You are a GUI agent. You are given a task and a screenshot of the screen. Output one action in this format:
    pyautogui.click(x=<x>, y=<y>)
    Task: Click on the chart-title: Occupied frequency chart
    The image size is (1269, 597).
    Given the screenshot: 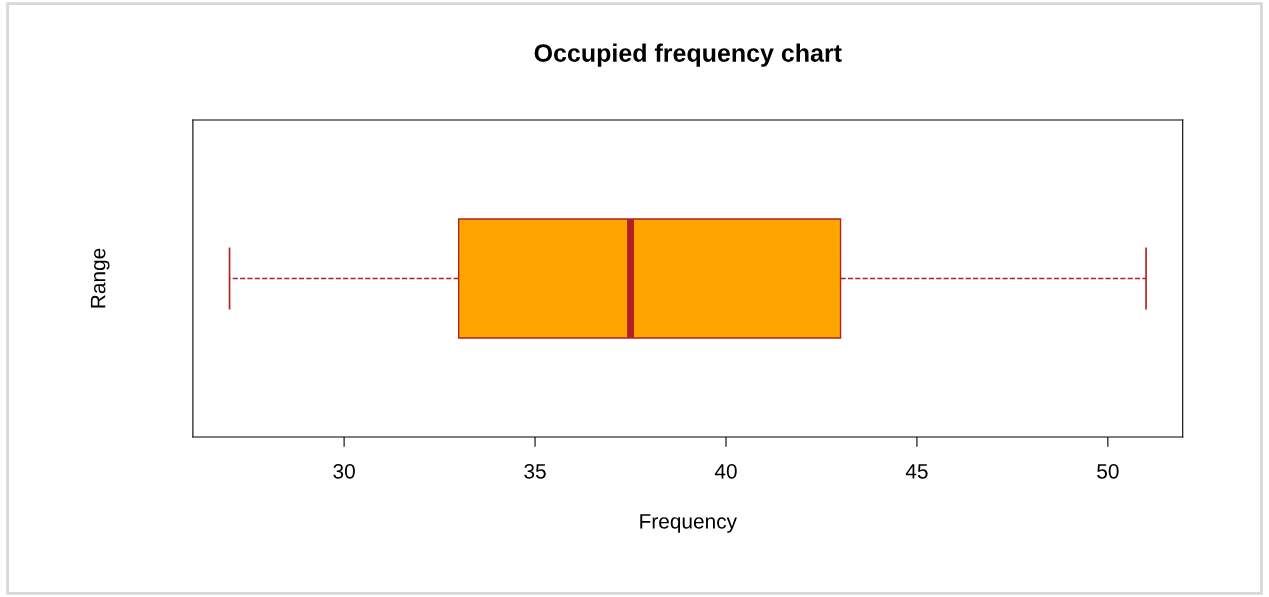 What is the action you would take?
    pyautogui.click(x=688, y=55)
    